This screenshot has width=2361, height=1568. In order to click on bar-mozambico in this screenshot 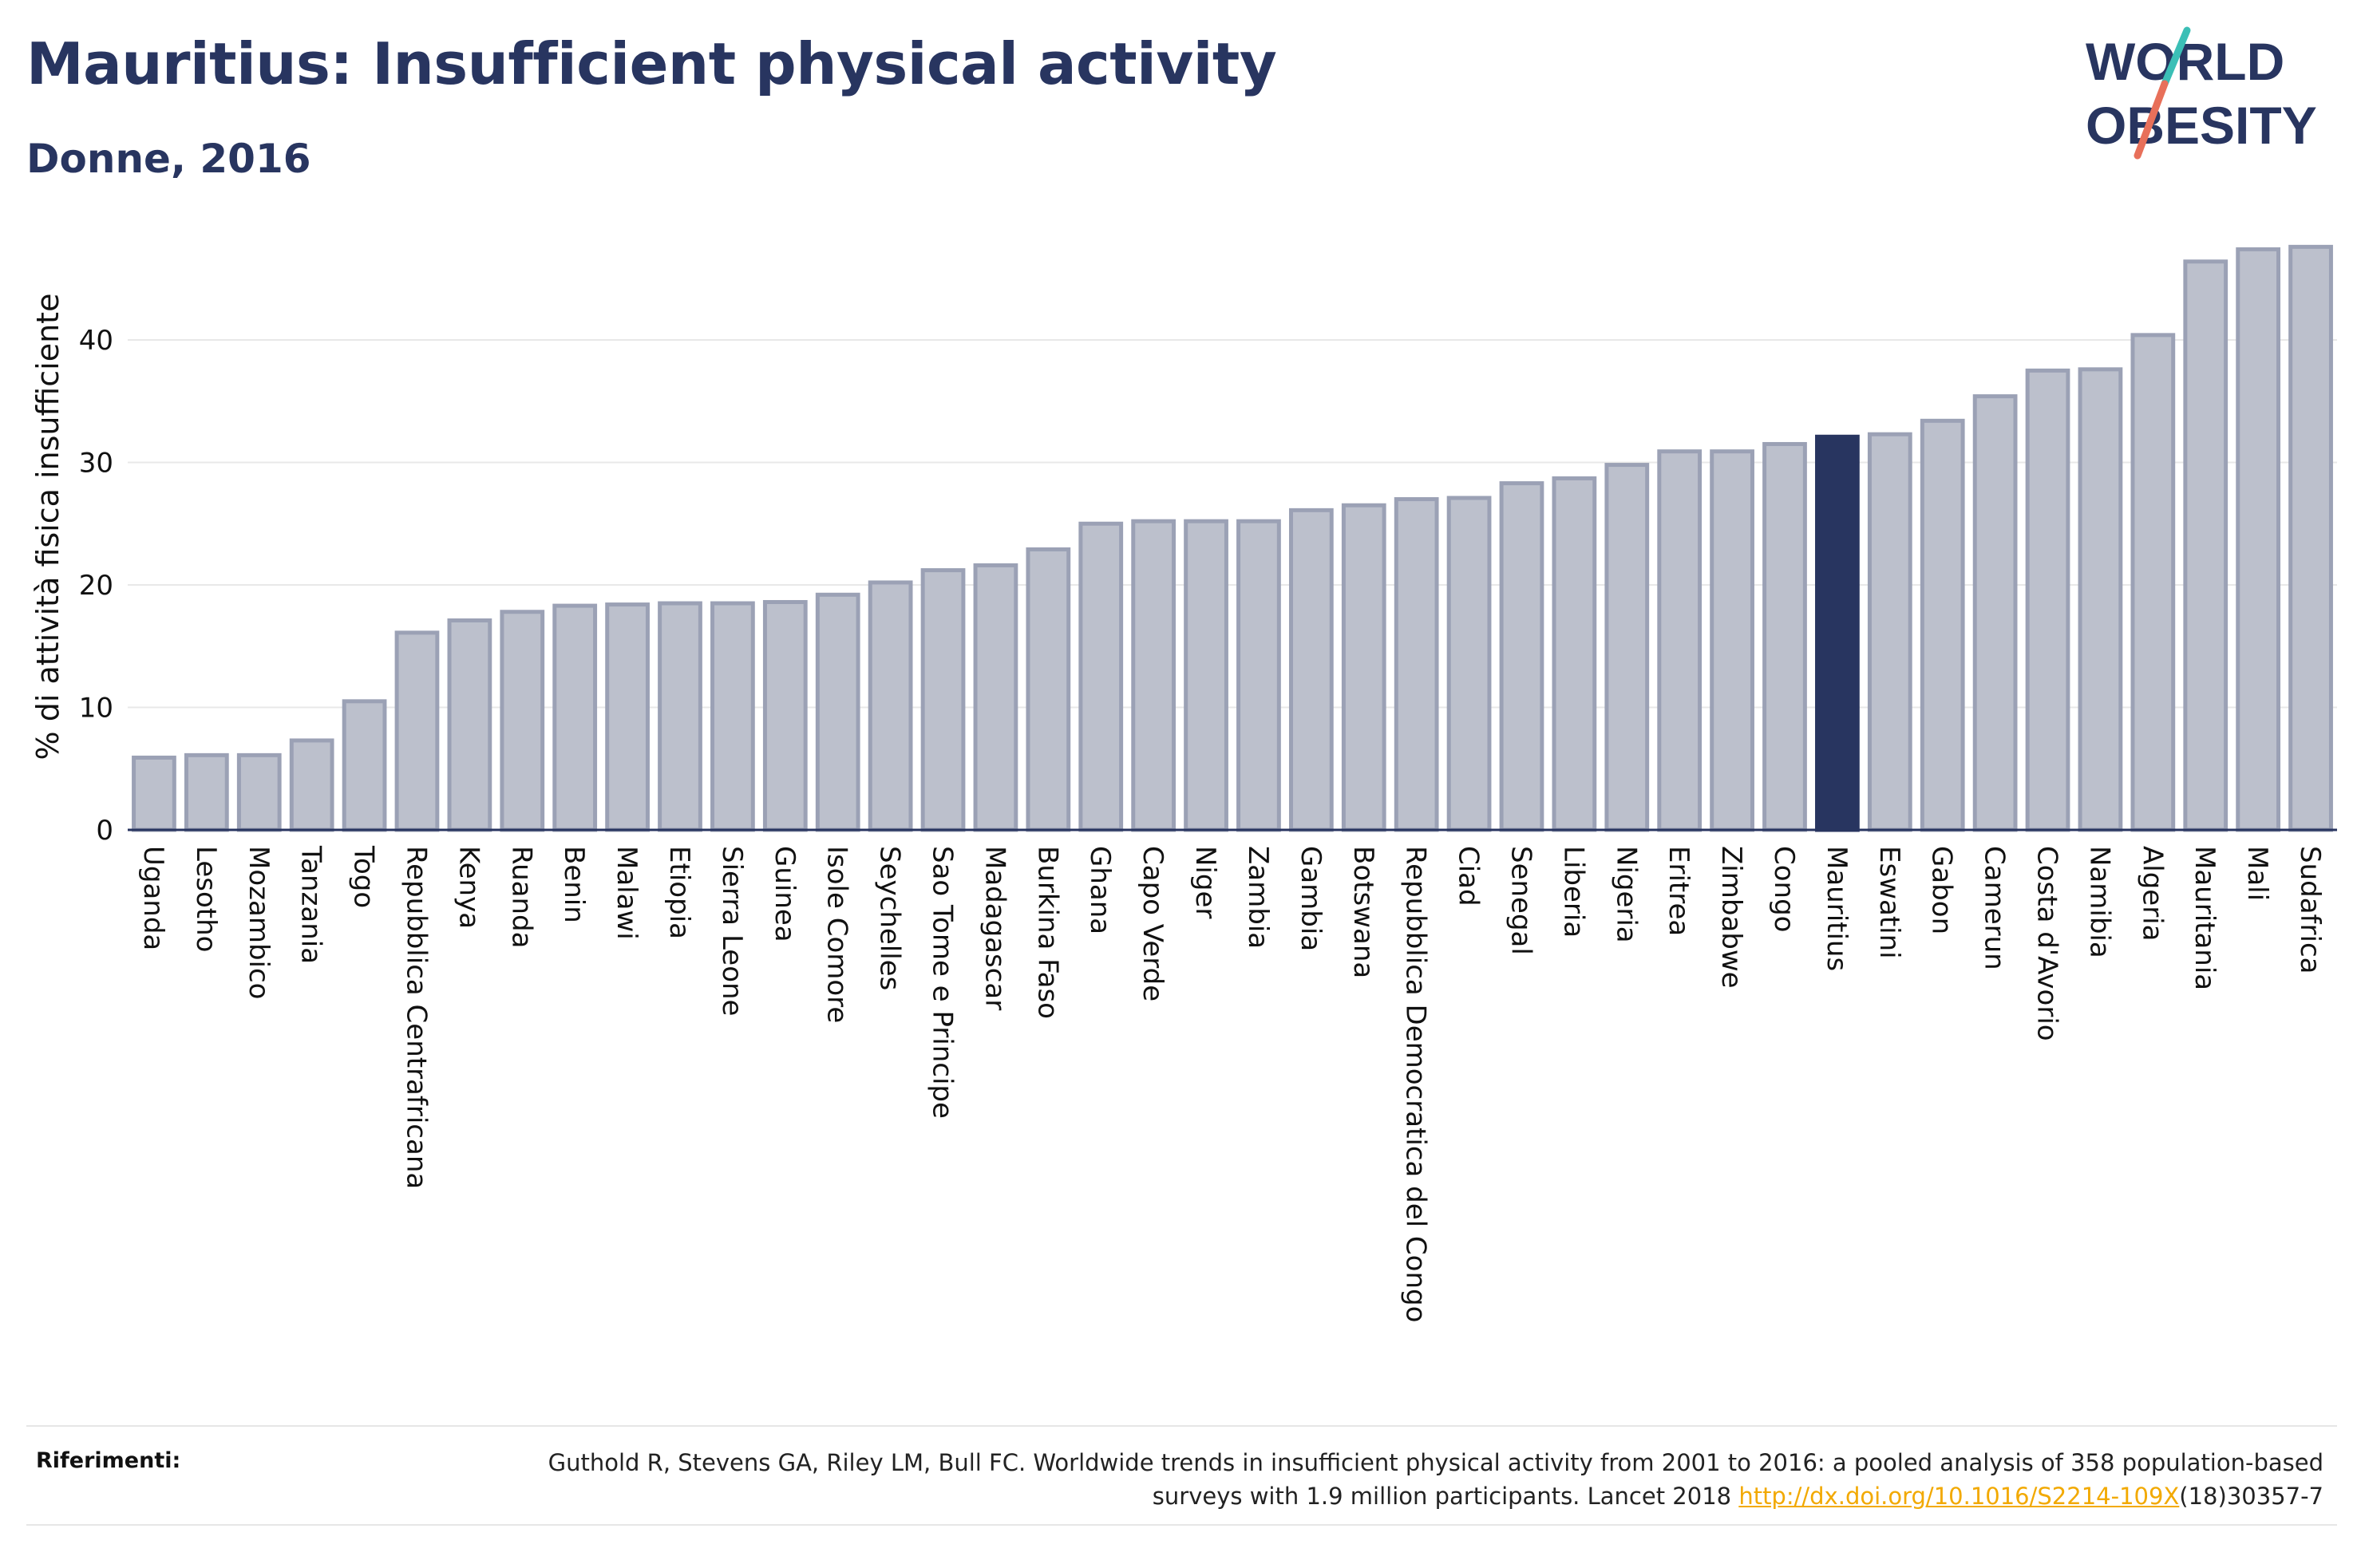, I will do `click(259, 792)`.